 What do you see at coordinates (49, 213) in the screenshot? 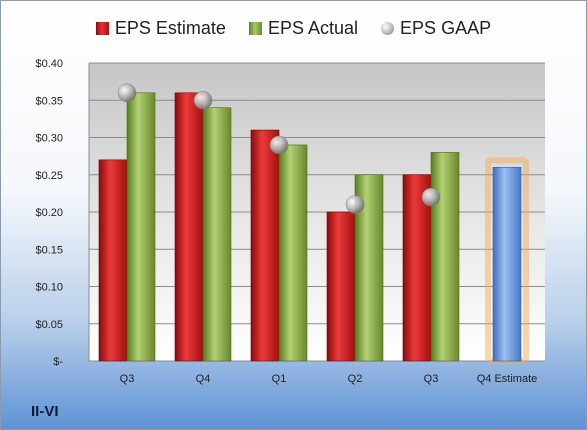
I see `y-tick-label: $0.20` at bounding box center [49, 213].